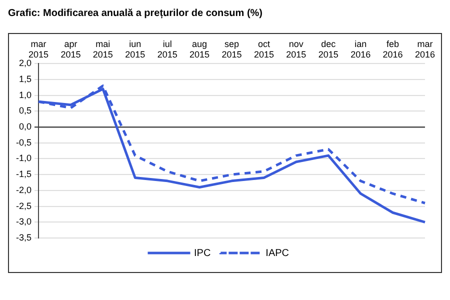 Image resolution: width=450 pixels, height=300 pixels. Describe the element at coordinates (202, 253) in the screenshot. I see `legend-label: IPC` at that location.